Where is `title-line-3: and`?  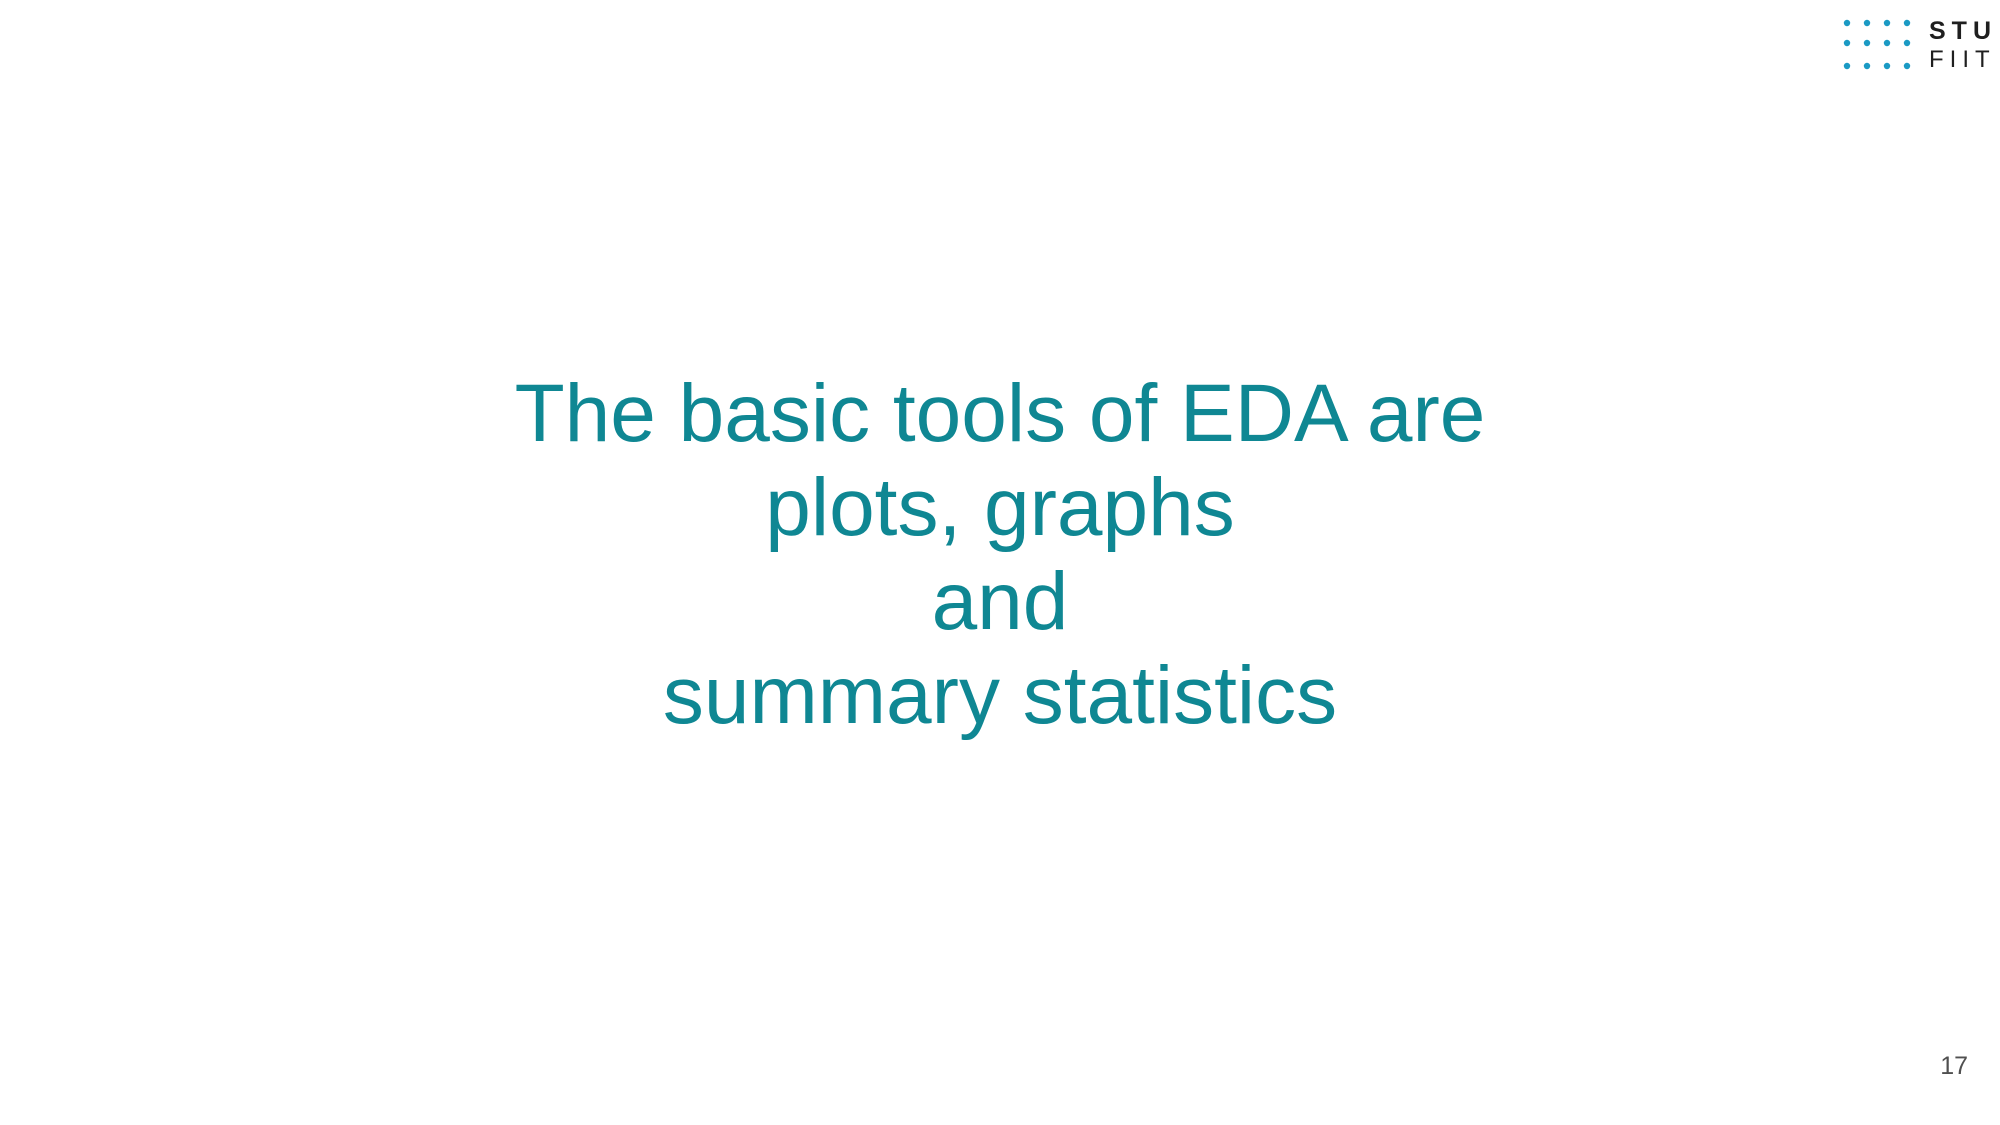
title-line-3: and is located at coordinates (1000, 601).